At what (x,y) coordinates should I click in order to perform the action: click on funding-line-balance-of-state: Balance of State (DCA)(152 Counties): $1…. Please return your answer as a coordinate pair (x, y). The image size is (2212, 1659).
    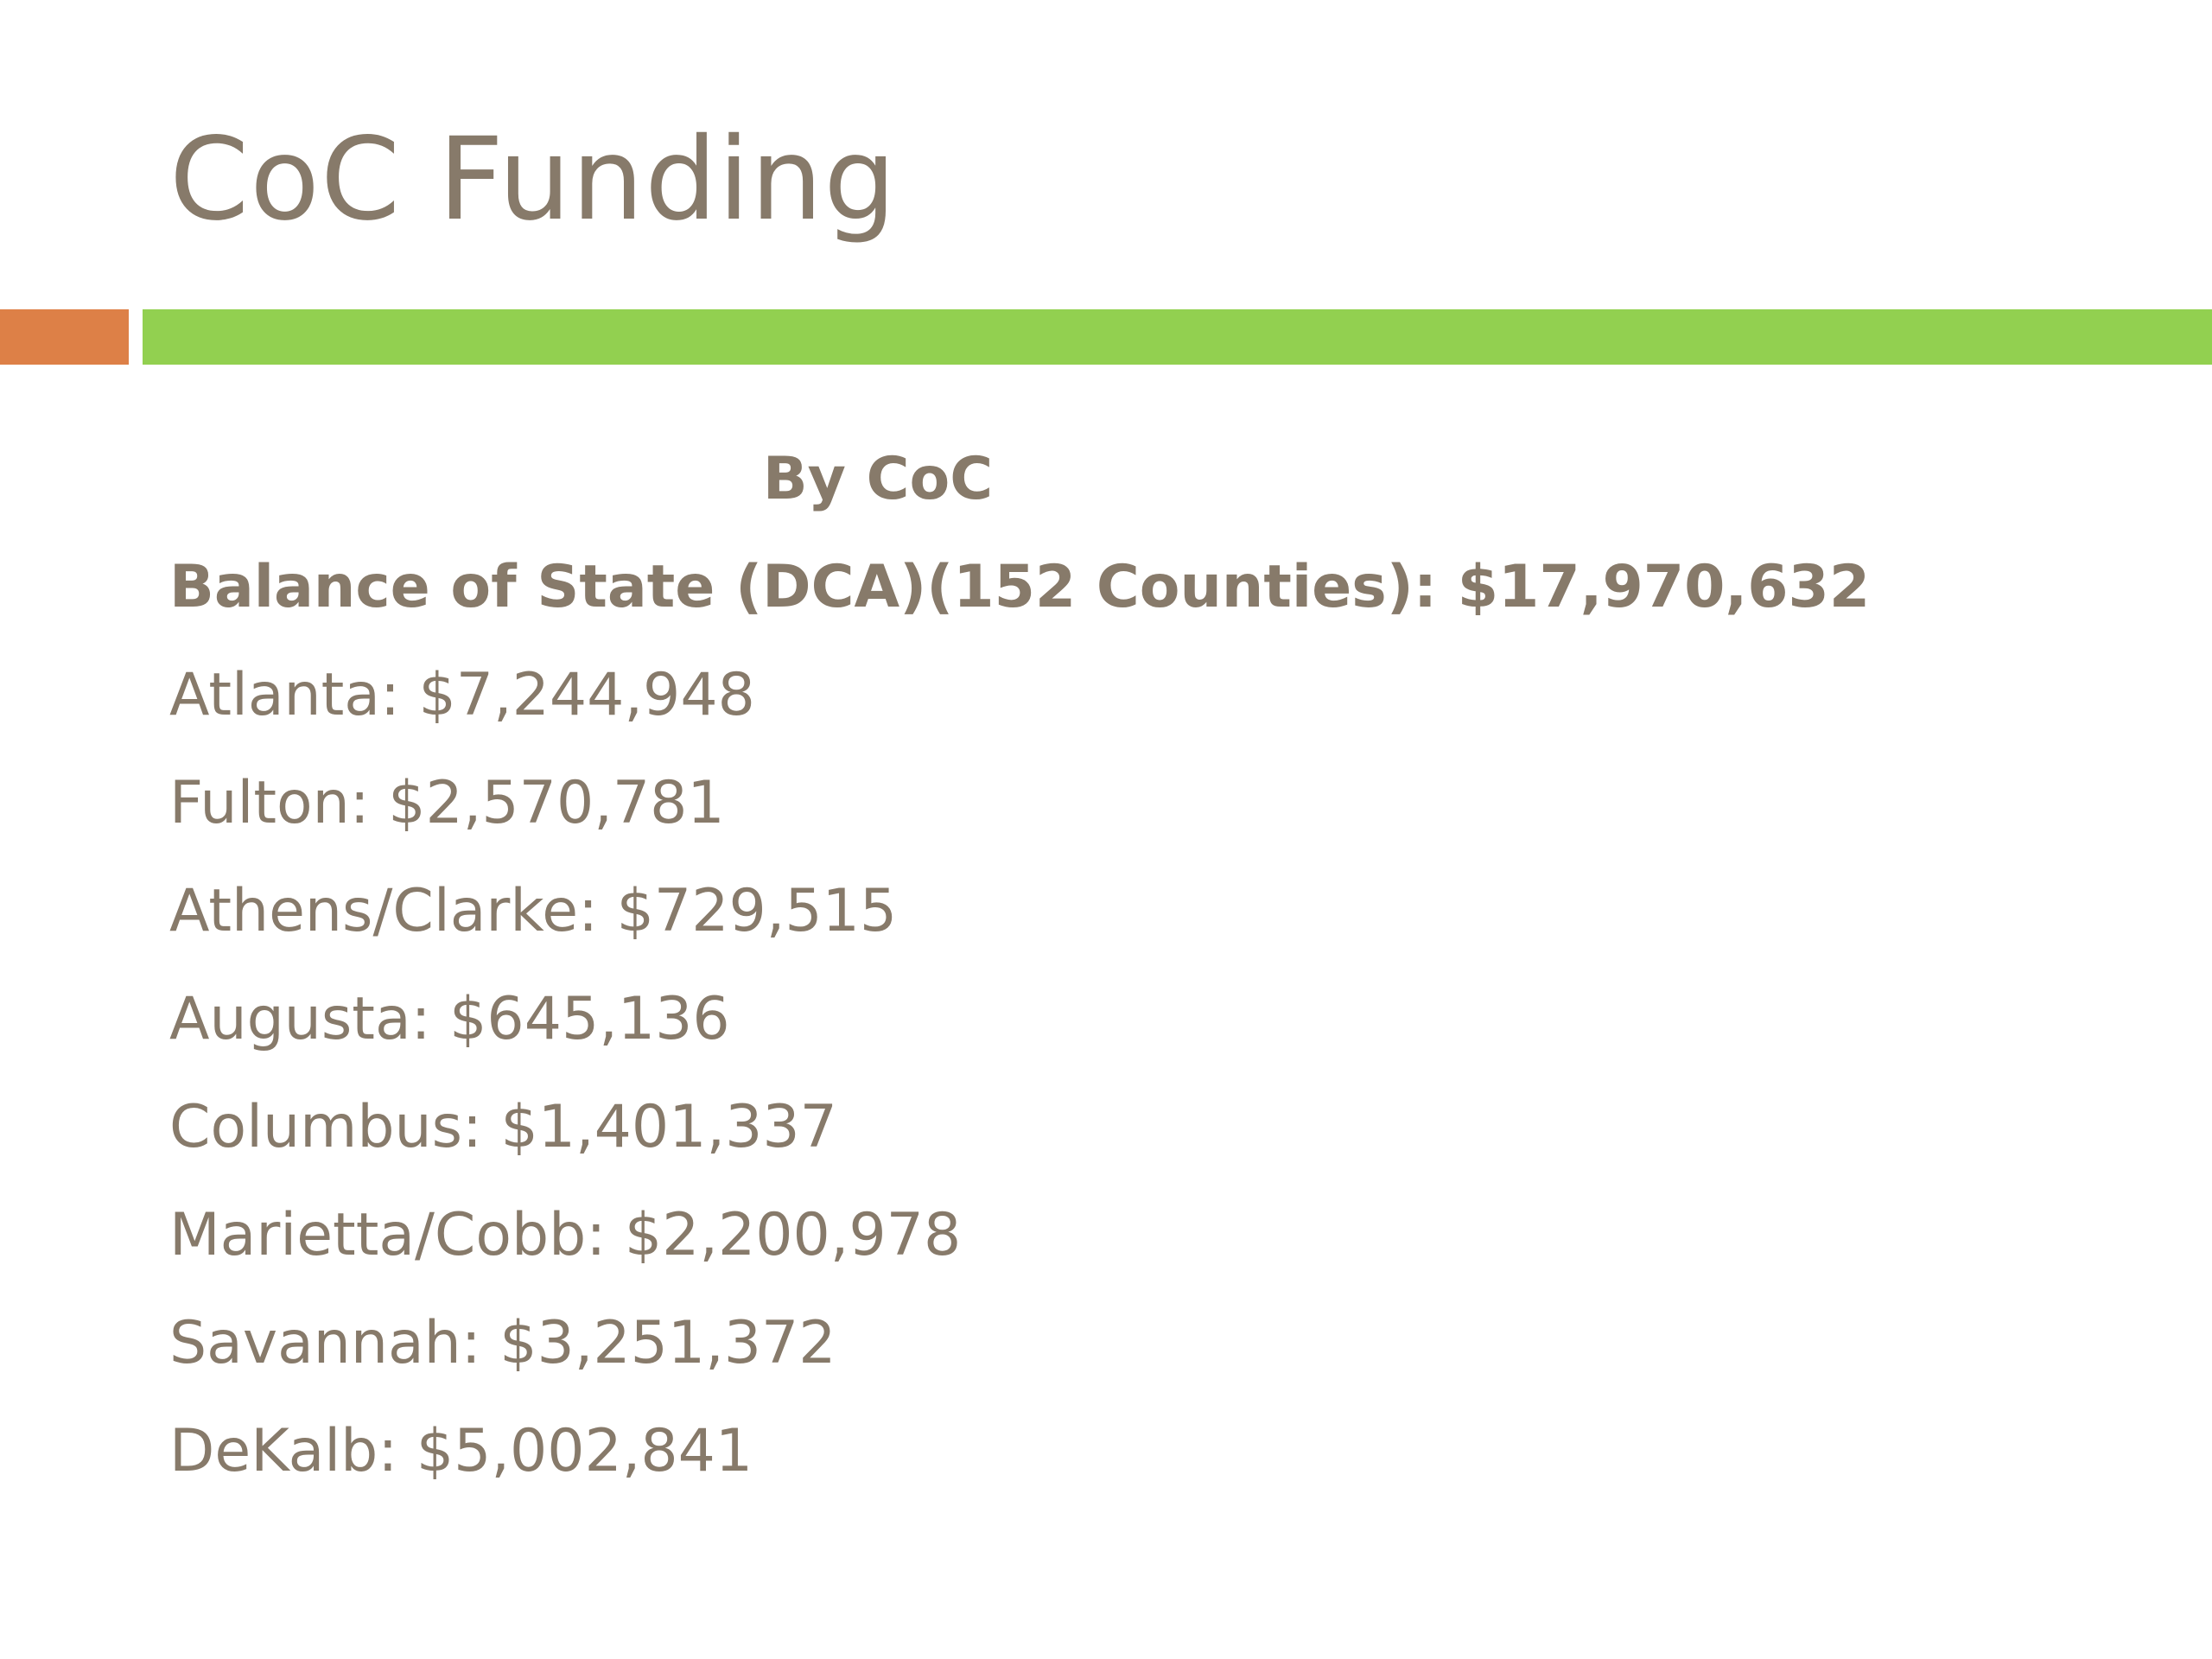
    Looking at the image, I should click on (1020, 587).